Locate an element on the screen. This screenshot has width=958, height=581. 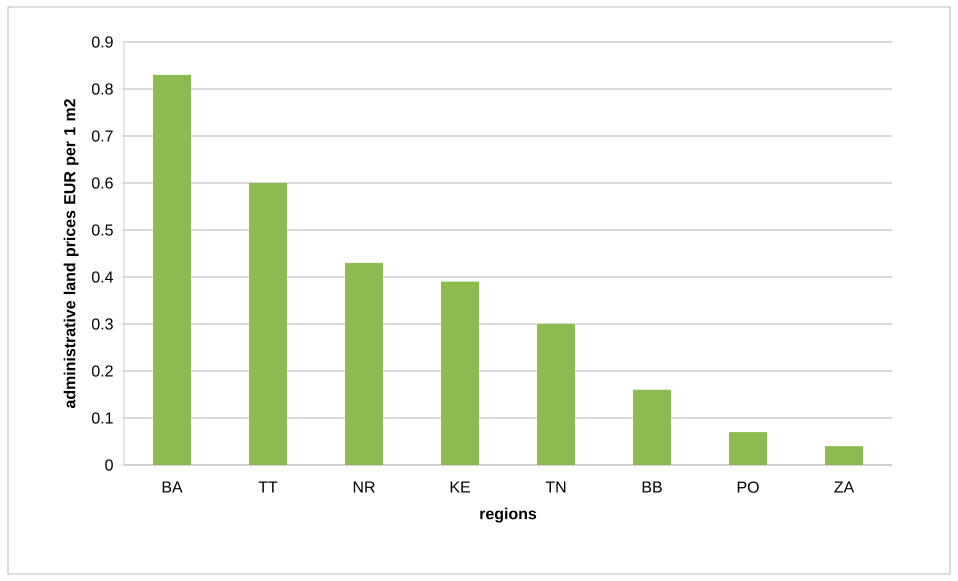
x-tick-label: ZA is located at coordinates (844, 486).